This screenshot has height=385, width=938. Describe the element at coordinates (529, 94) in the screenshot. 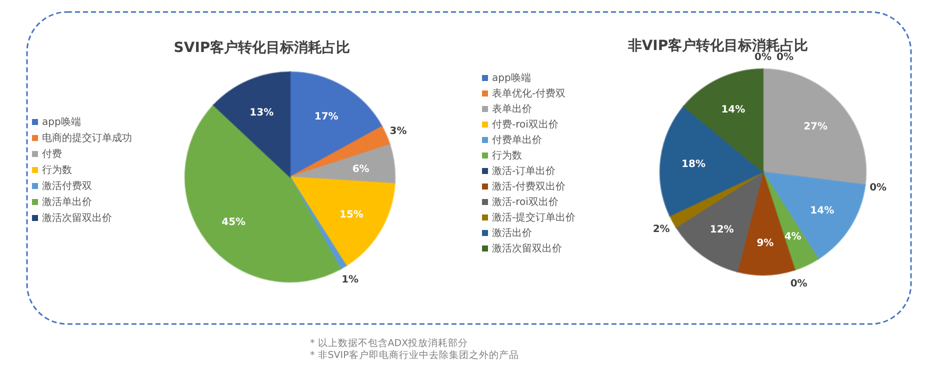

I see `legend-label: 表单优化-付费双` at that location.